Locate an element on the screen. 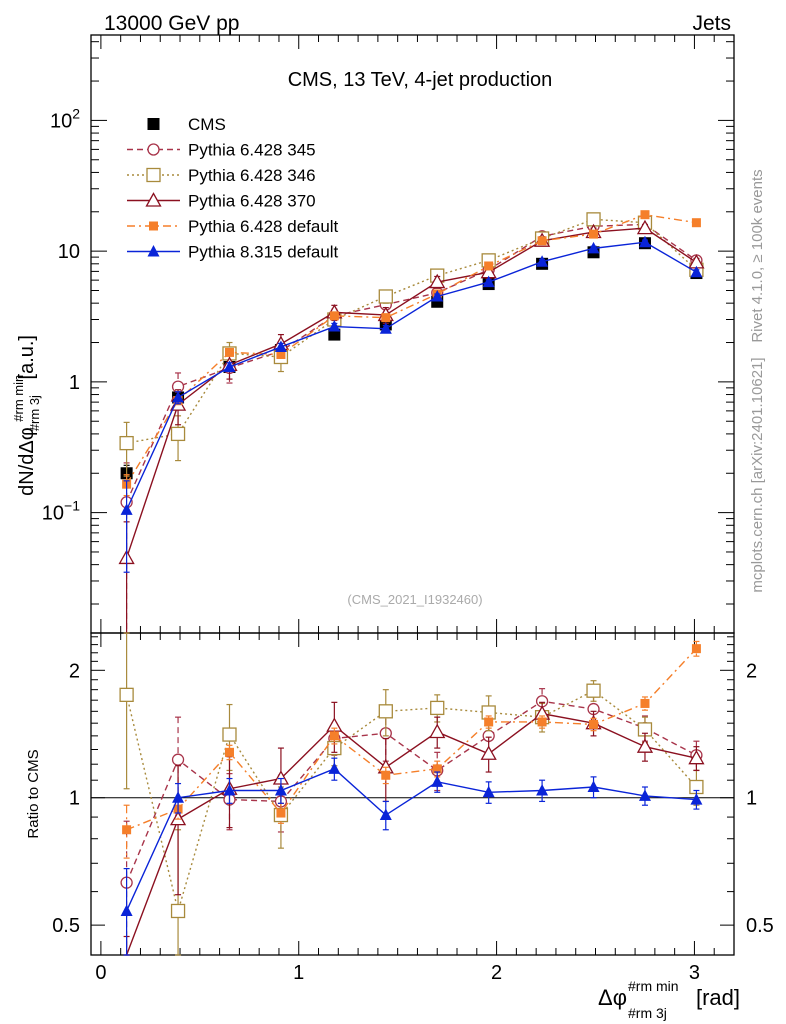 The height and width of the screenshot is (1024, 786). ratio-line-p8_default is located at coordinates (411, 840).